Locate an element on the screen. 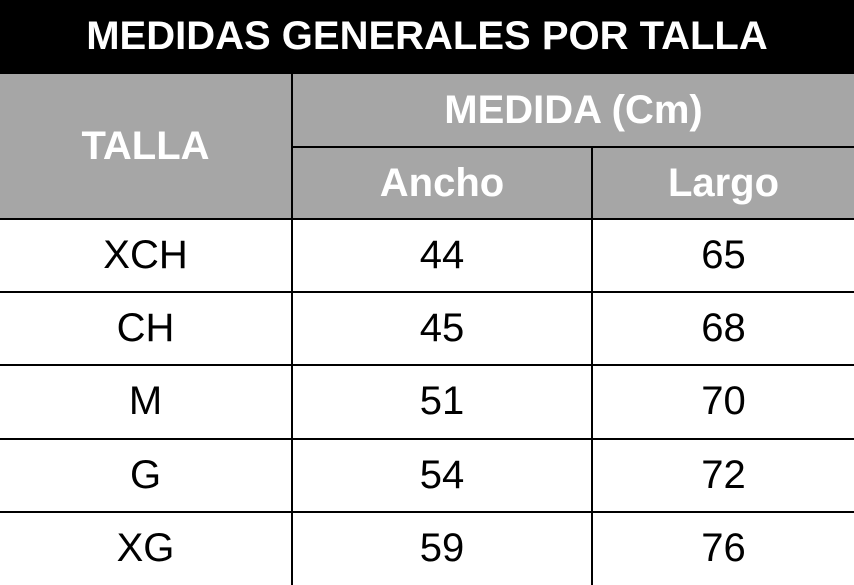 This screenshot has width=854, height=585. header-row-sub: Ancho Largo is located at coordinates (427, 183).